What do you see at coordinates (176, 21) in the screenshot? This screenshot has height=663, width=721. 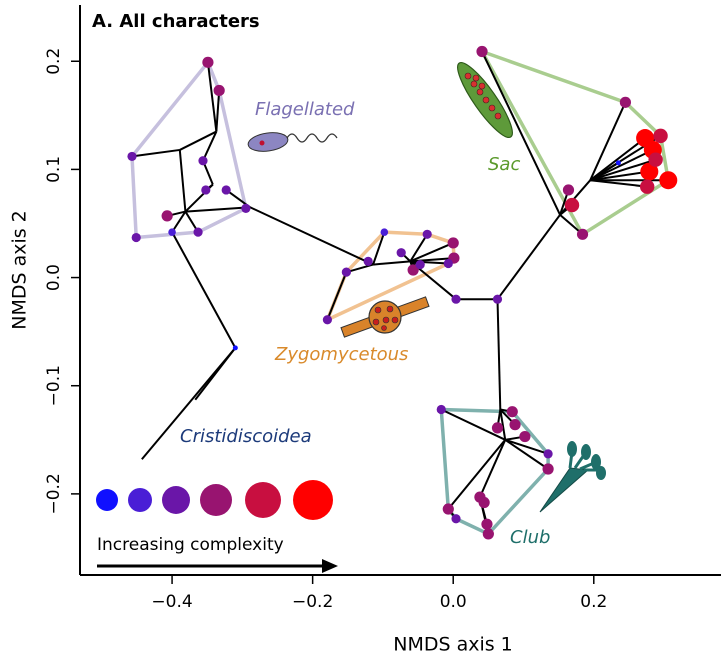 I see `chart-title: A. All characters` at bounding box center [176, 21].